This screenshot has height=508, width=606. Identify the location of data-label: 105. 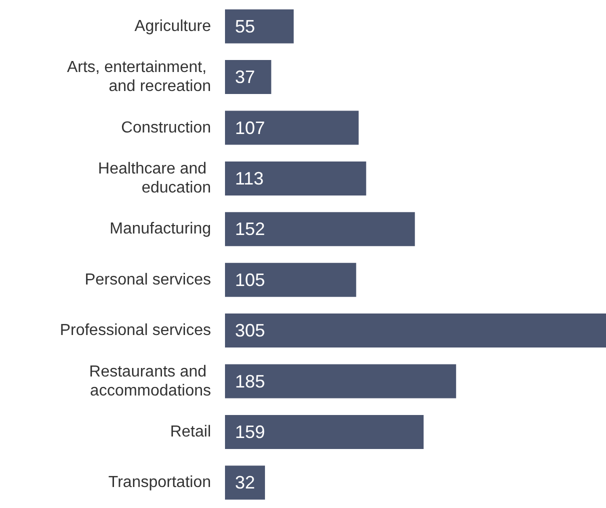
(250, 280).